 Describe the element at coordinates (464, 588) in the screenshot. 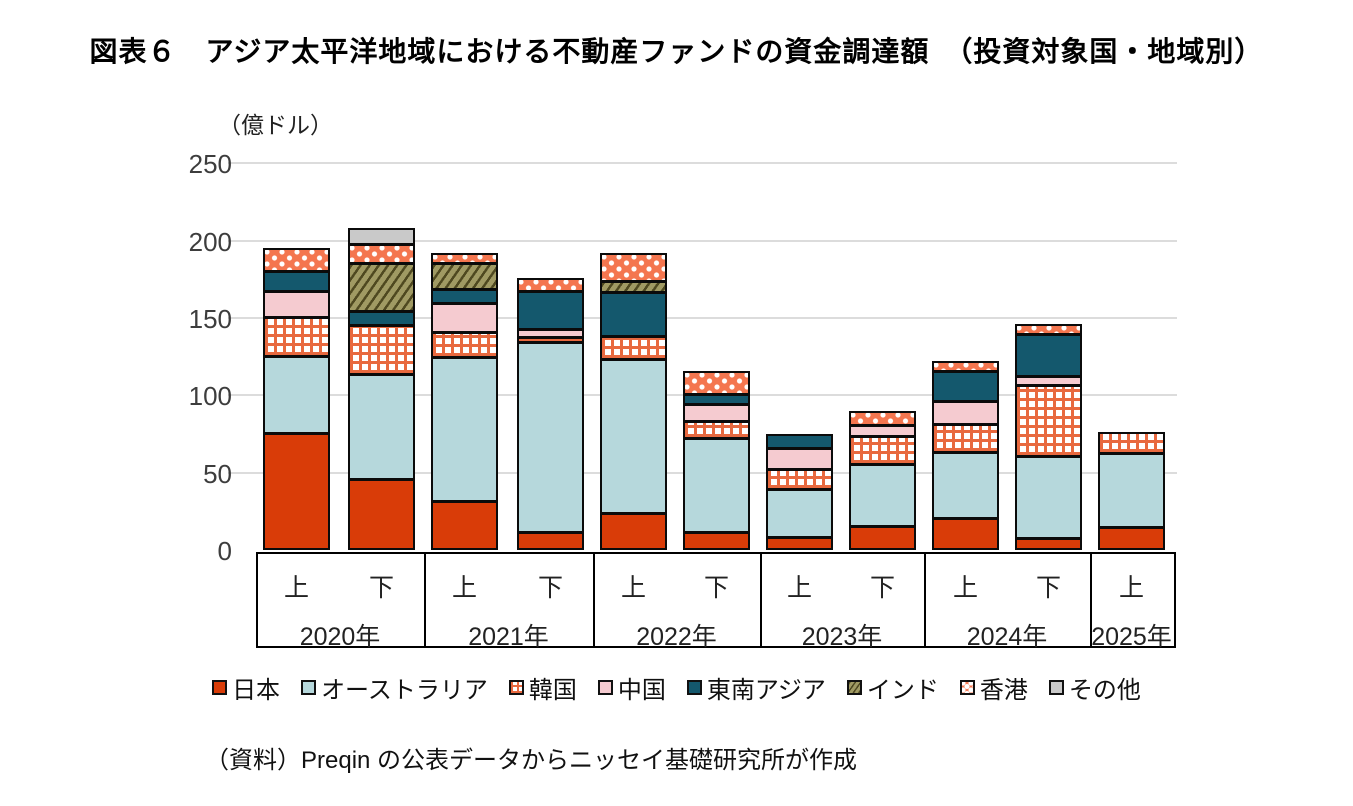

I see `half-label-2021年-上: 上` at that location.